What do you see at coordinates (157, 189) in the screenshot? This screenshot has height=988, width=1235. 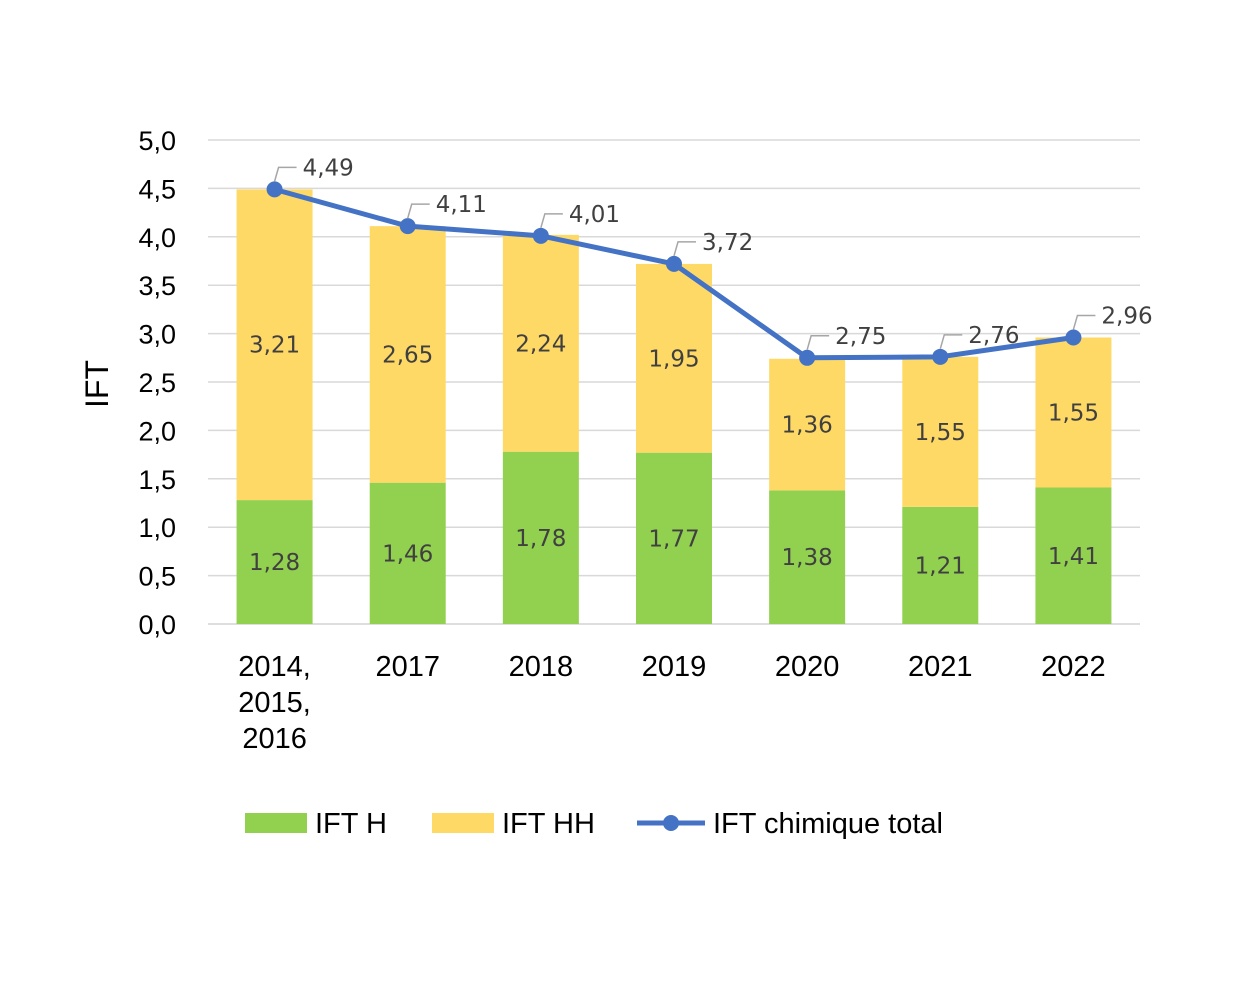 I see `y-tick-label: 4,5` at bounding box center [157, 189].